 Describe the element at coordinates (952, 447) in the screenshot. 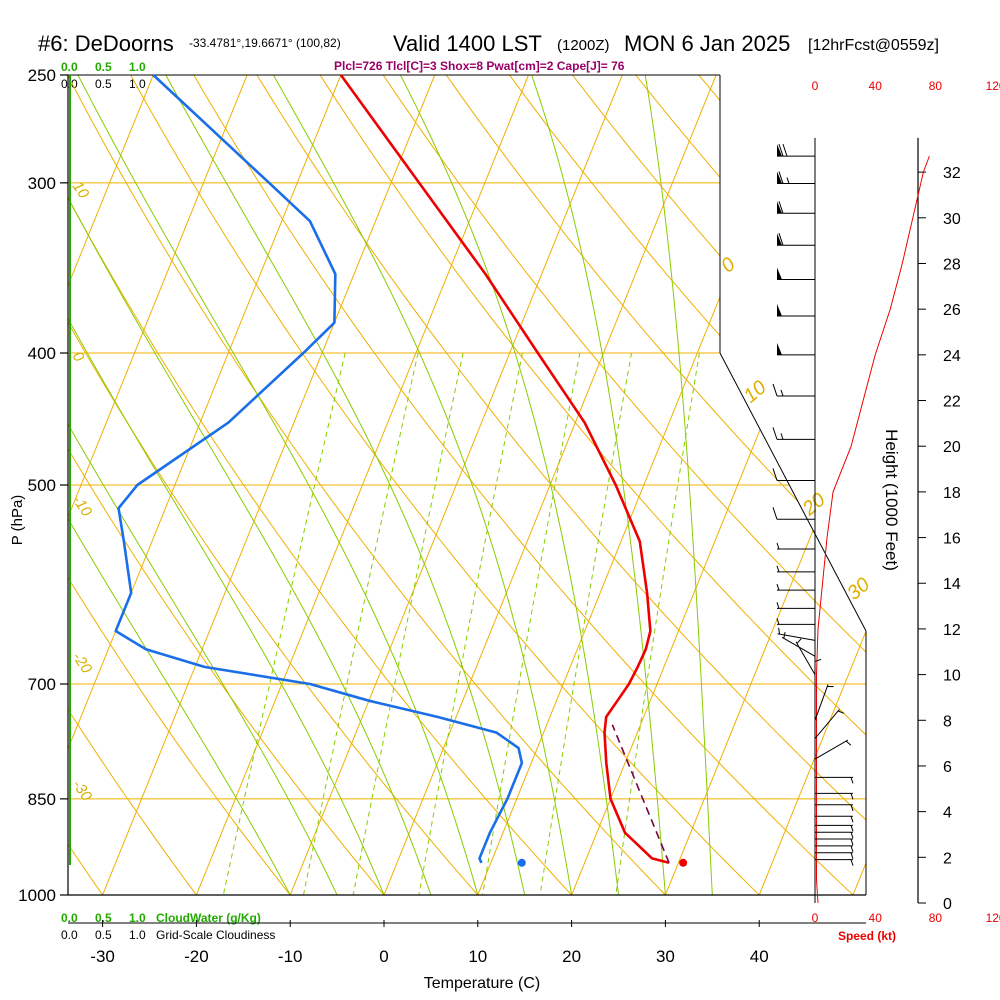

I see `height-tick-label: 20` at that location.